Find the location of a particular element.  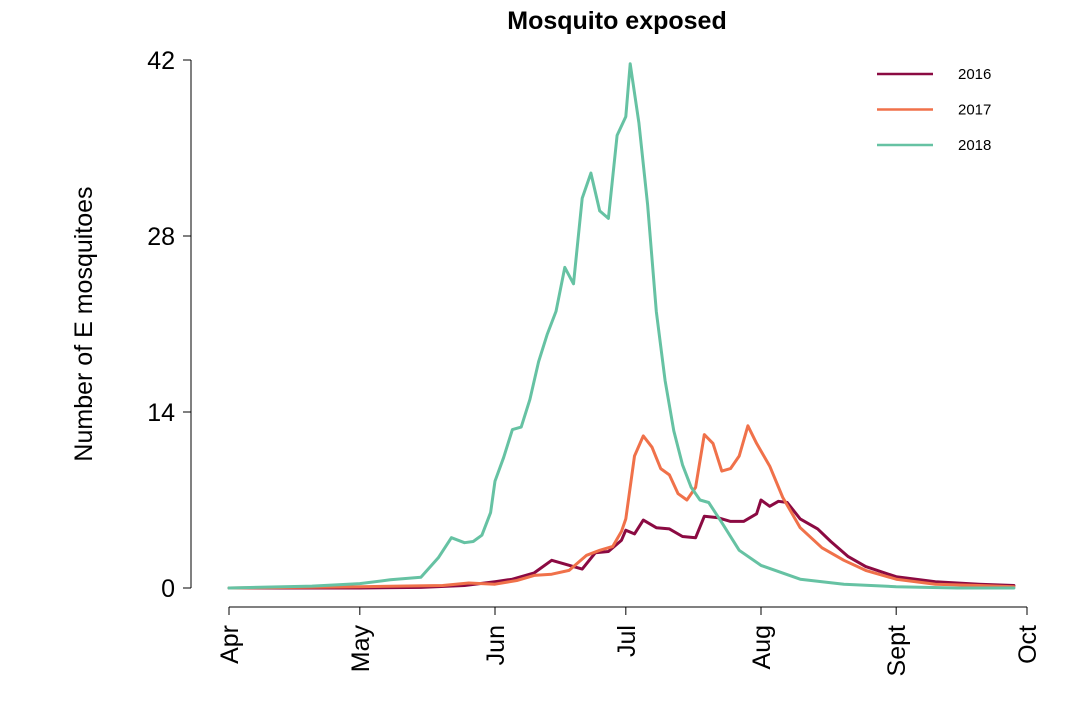

legend-label: 2017 is located at coordinates (974, 110).